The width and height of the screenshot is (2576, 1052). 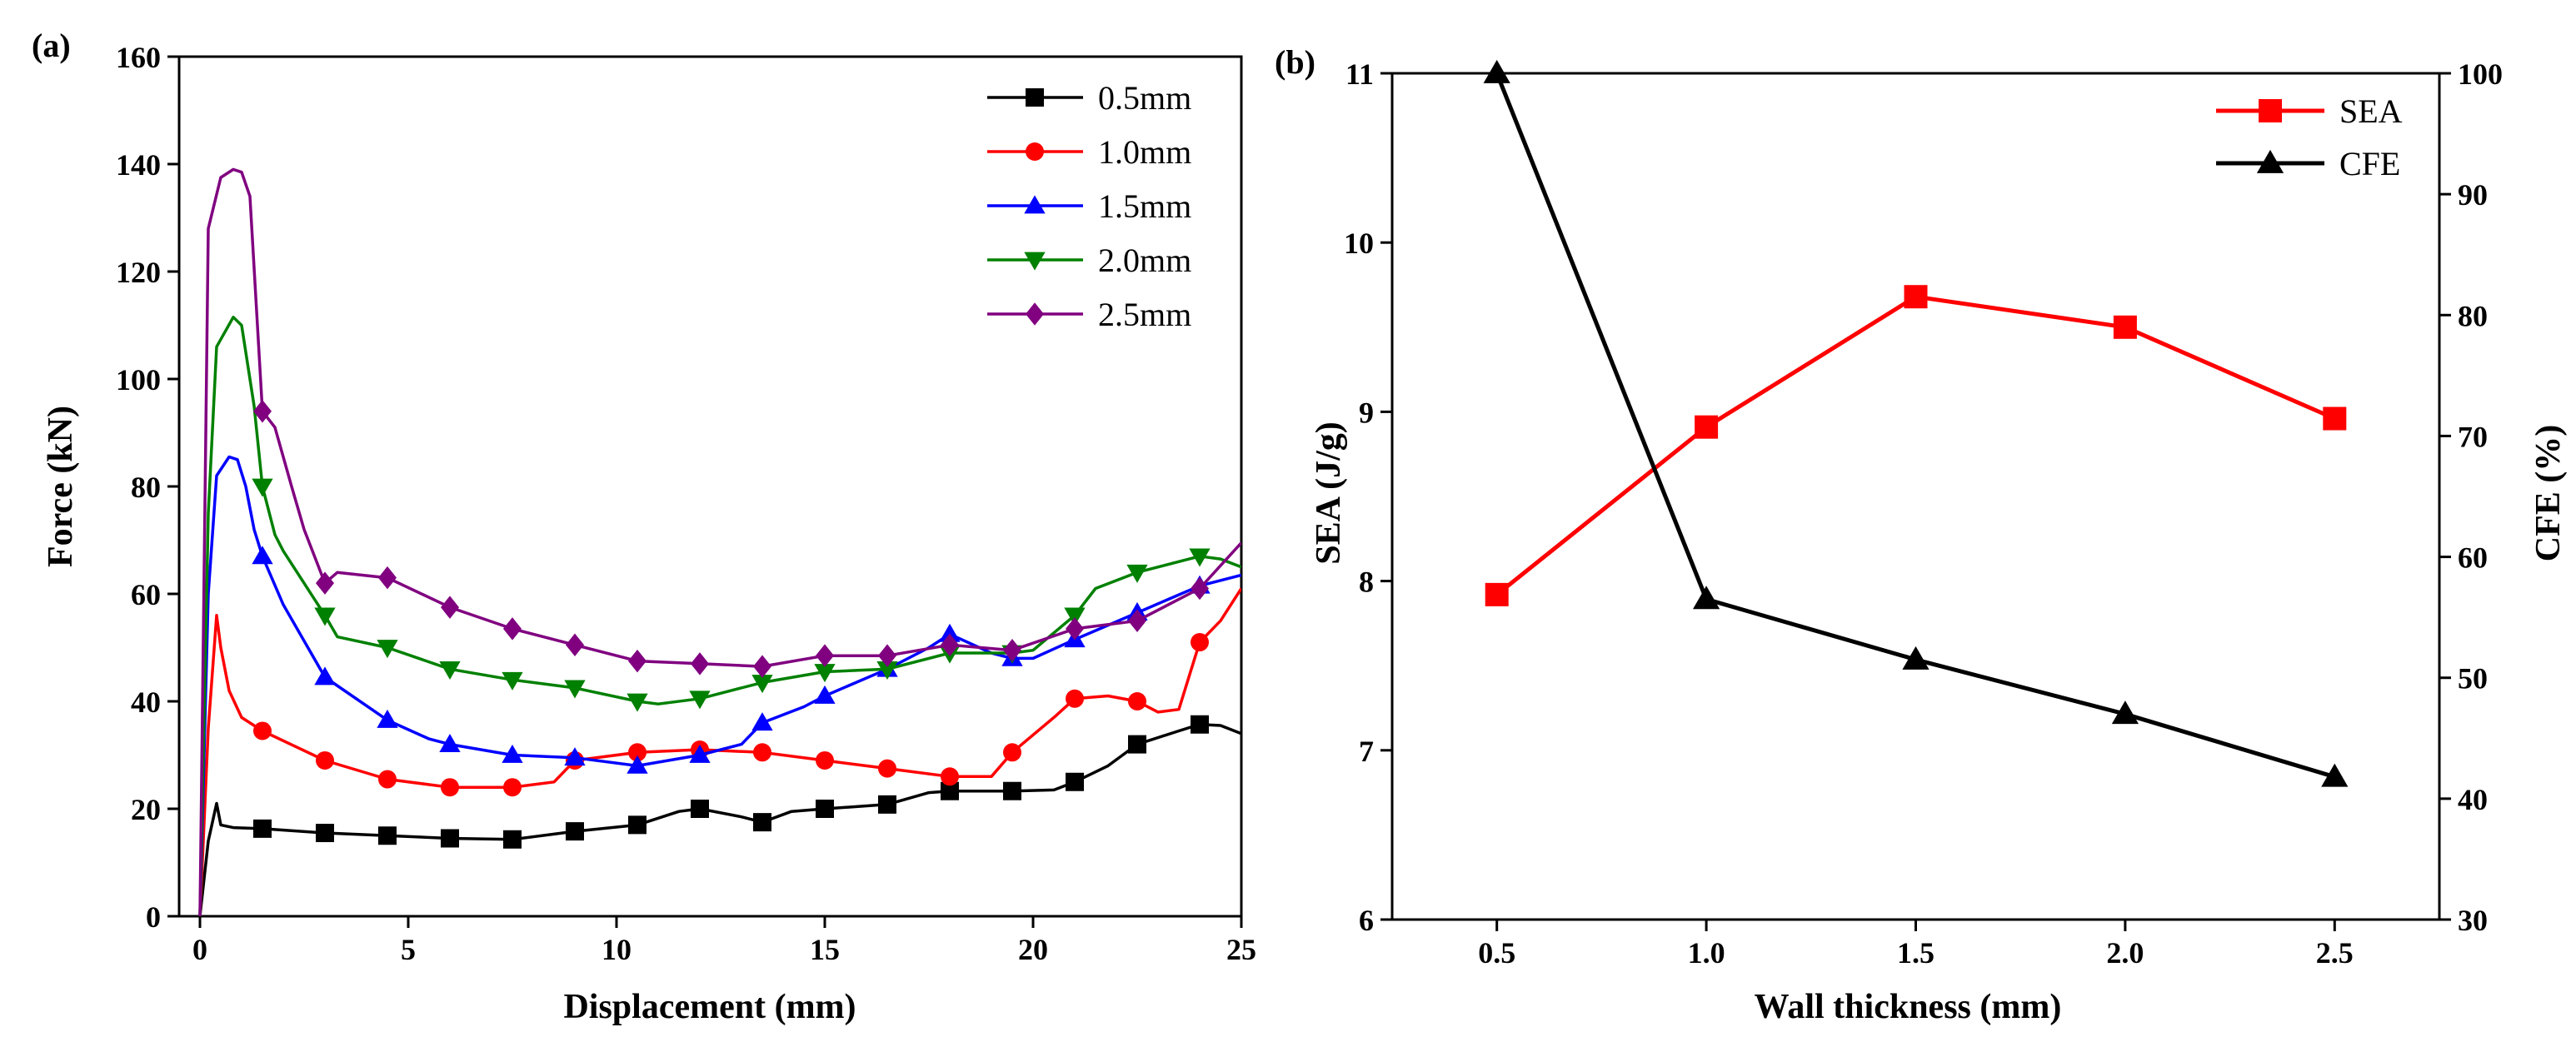 What do you see at coordinates (2125, 953) in the screenshot?
I see `x-tick-label-b: 2.0` at bounding box center [2125, 953].